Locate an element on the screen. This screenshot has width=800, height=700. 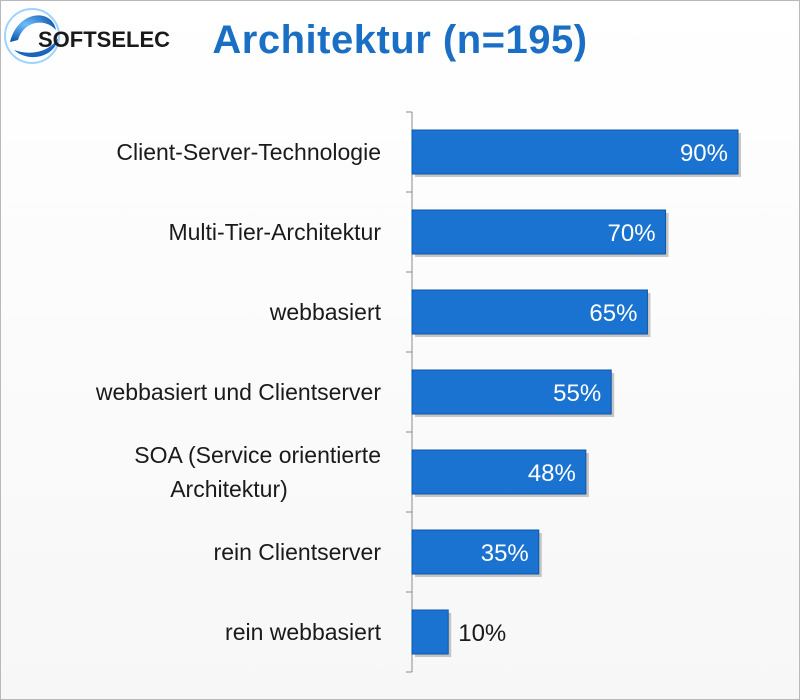
category-label: Client-Server-Technologie is located at coordinates (248, 152).